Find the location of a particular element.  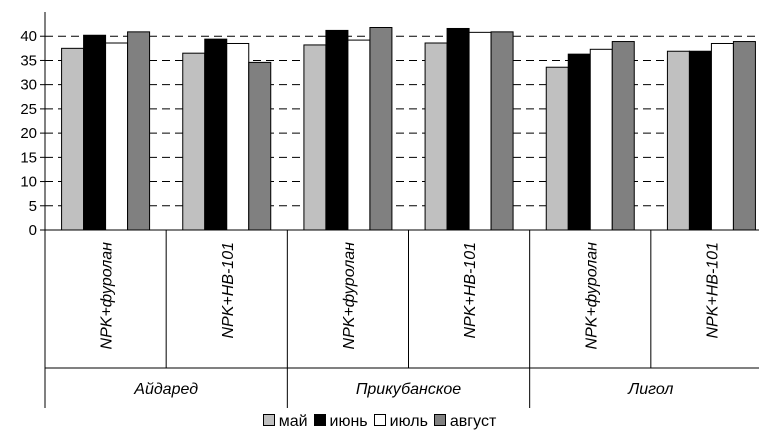

y-tick-label: 0 is located at coordinates (33, 230).